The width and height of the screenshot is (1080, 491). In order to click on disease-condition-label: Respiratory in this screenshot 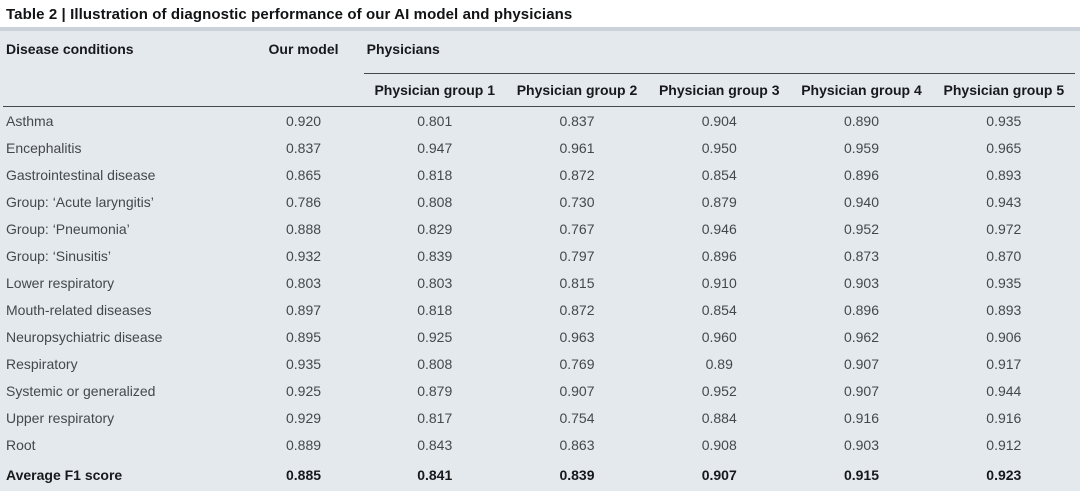, I will do `click(42, 363)`.